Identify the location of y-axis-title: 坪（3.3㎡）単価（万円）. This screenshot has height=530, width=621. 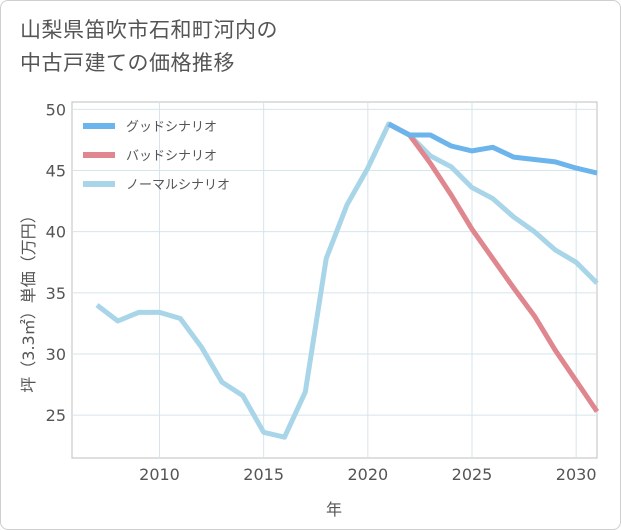
(28, 299).